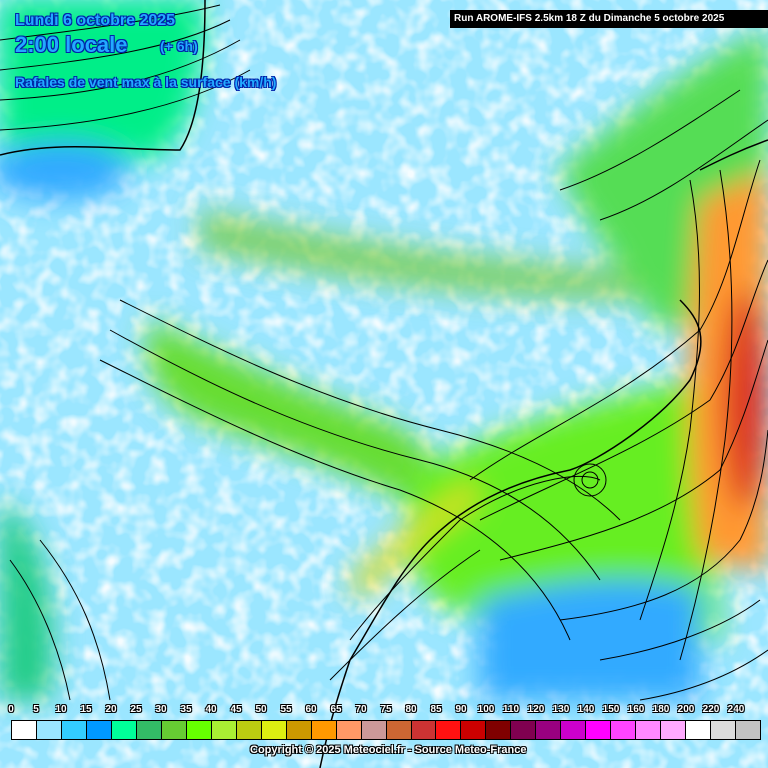 The image size is (768, 768). What do you see at coordinates (179, 46) in the screenshot?
I see `forecast-offset: (+ 6h)` at bounding box center [179, 46].